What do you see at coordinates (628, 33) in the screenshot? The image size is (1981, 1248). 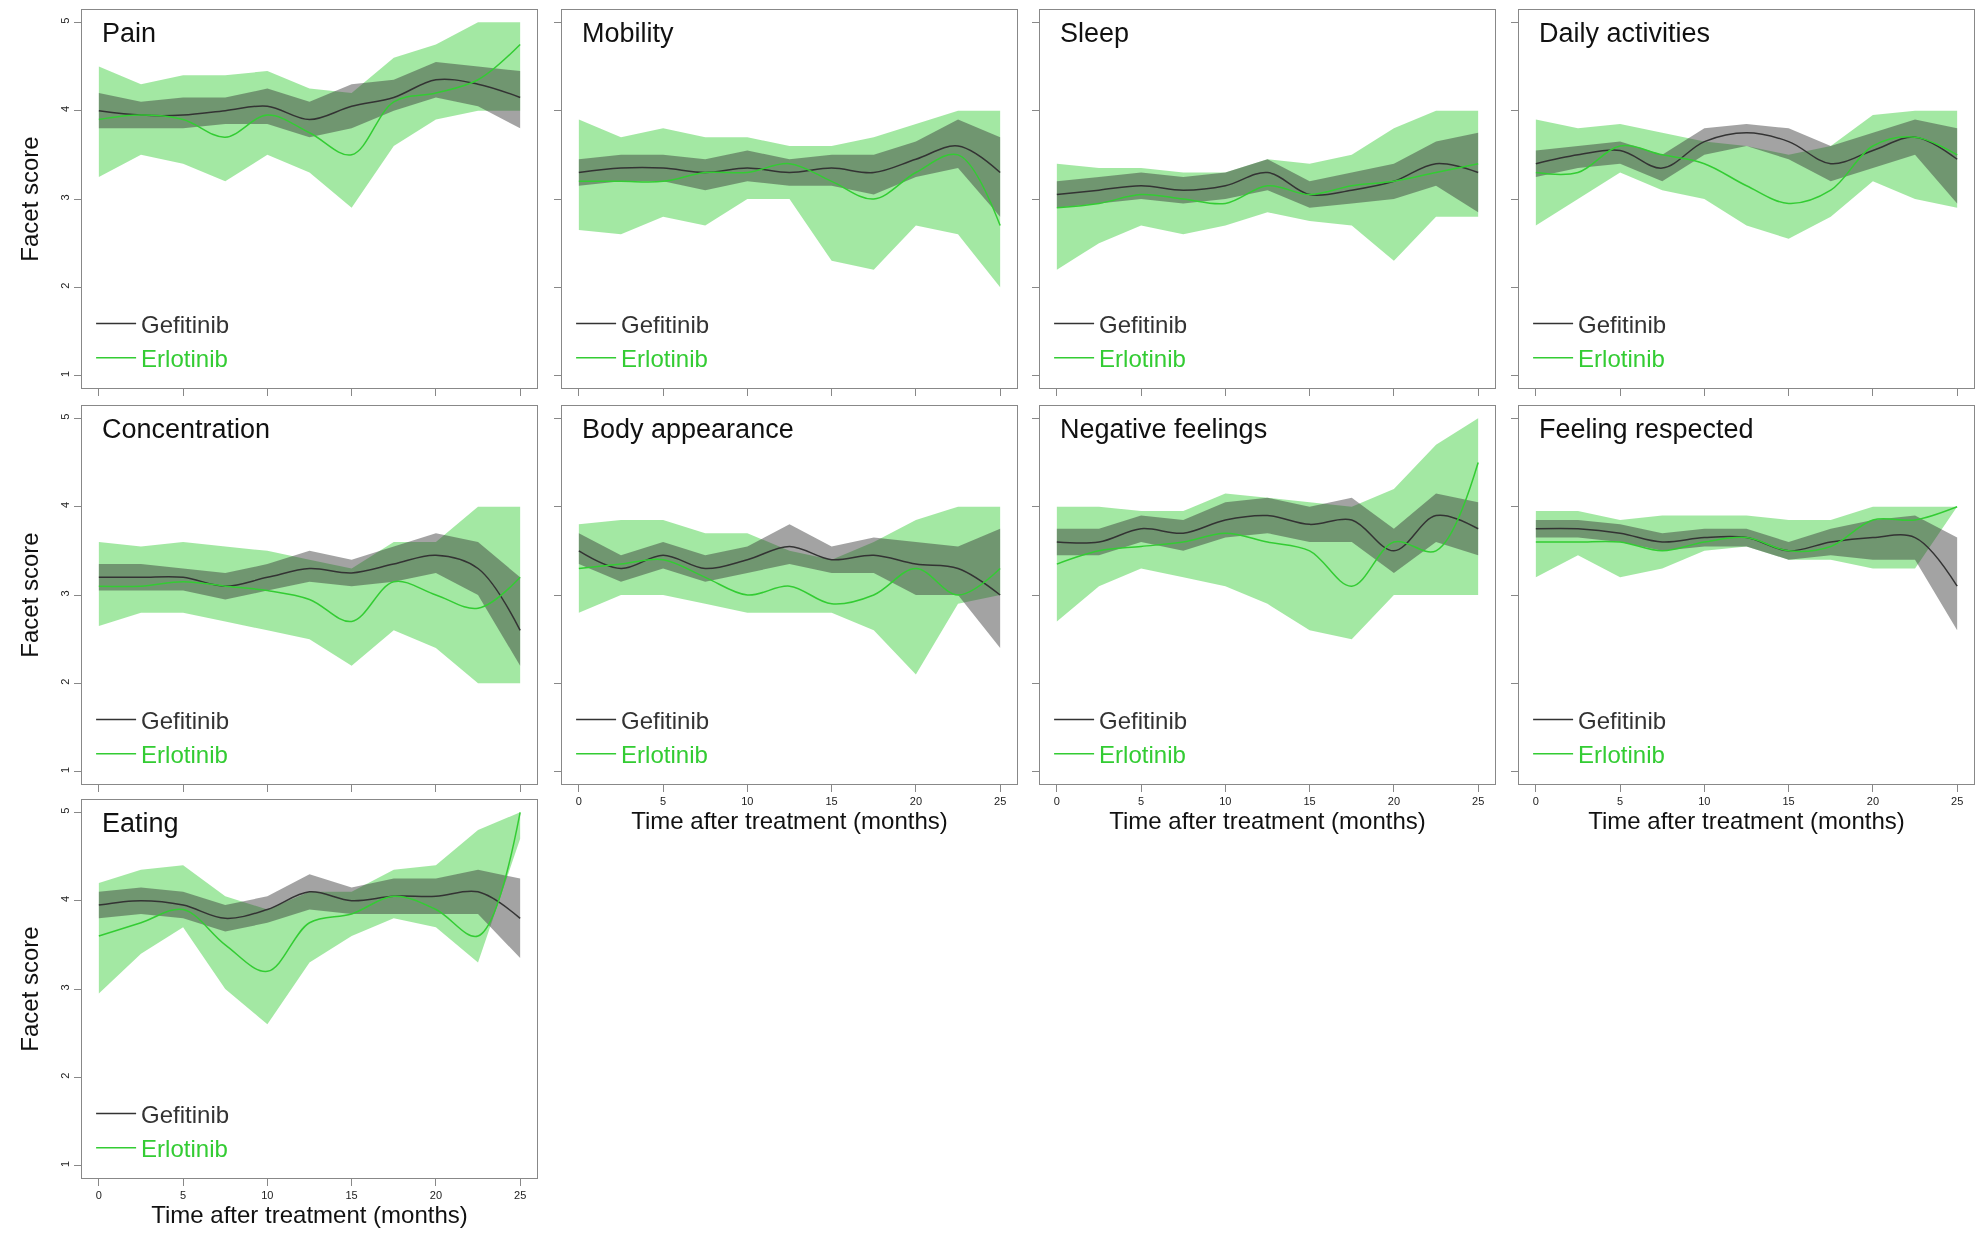 I see `chart-title: Mobility` at bounding box center [628, 33].